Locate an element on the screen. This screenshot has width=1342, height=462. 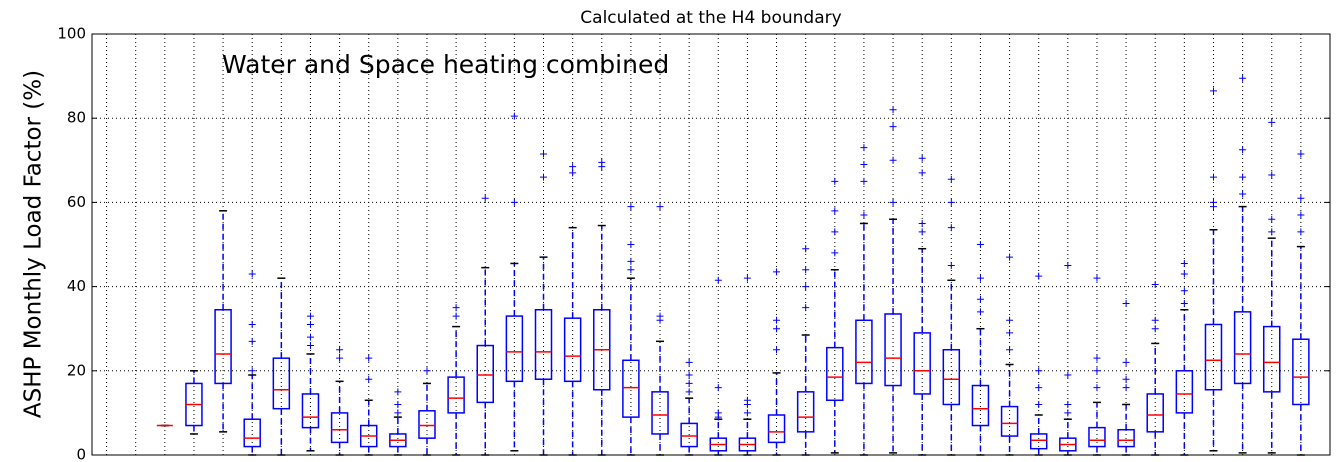
chart-title: Calculated at the H4 boundary is located at coordinates (710, 18).